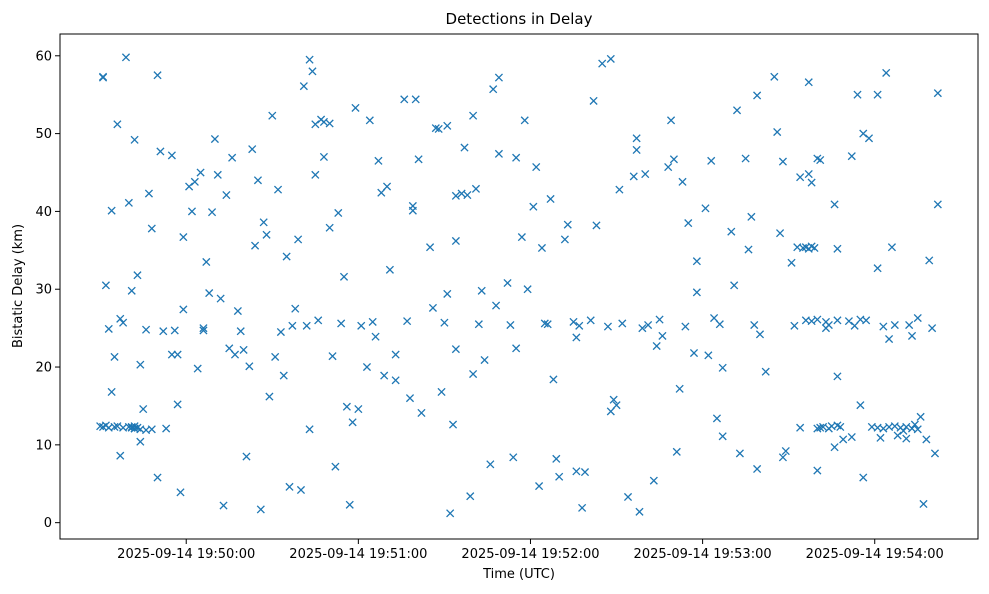  I want to click on y-tick-label: 20, so click(43, 368).